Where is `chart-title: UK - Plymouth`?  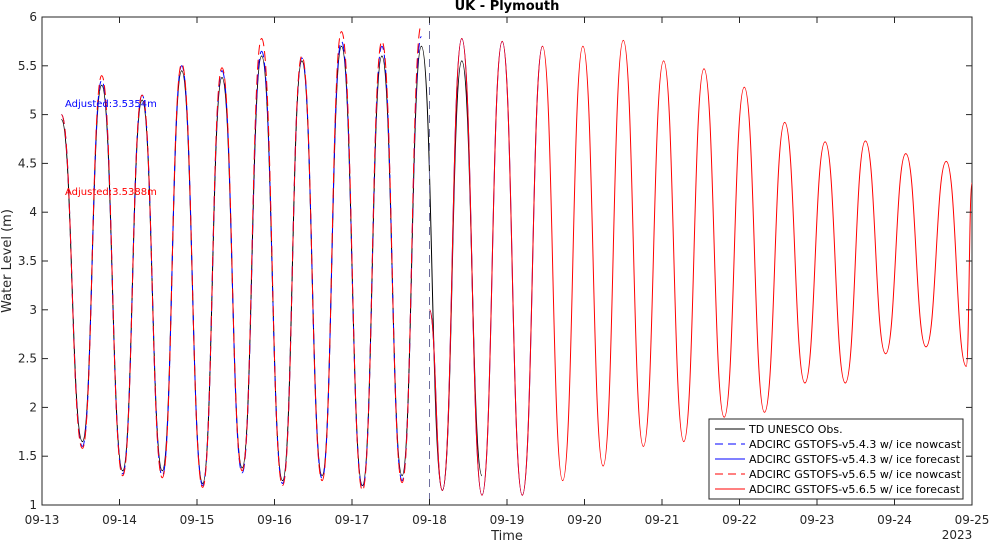 chart-title: UK - Plymouth is located at coordinates (507, 7).